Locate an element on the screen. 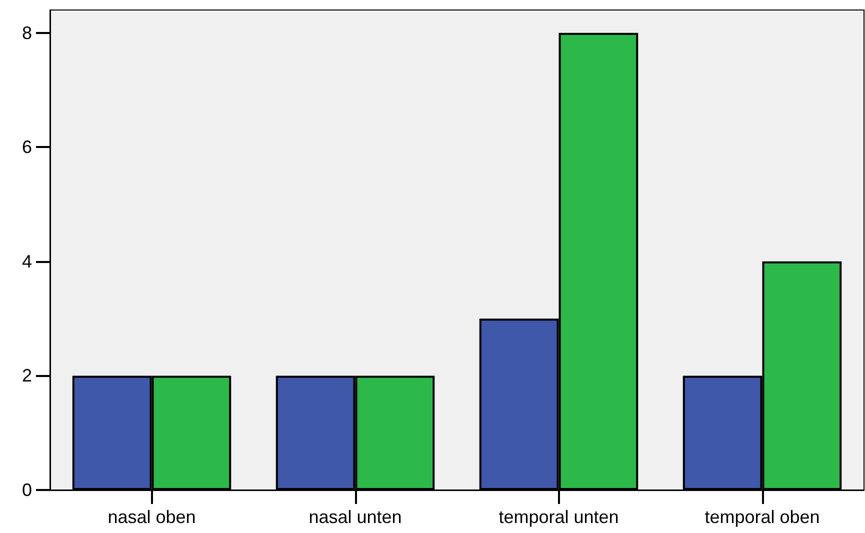  x-tick-label: nasal oben is located at coordinates (152, 517).